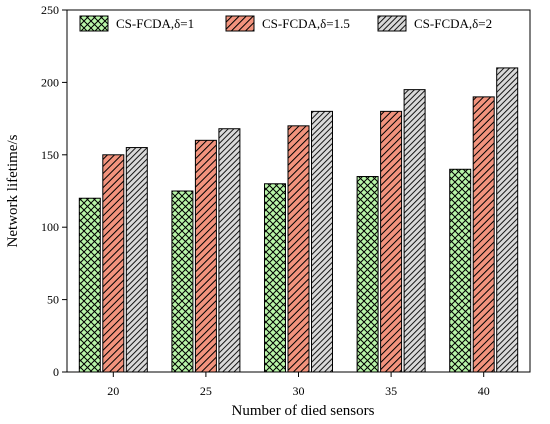 The image size is (550, 424). I want to click on y-tick-label: 0, so click(56, 372).